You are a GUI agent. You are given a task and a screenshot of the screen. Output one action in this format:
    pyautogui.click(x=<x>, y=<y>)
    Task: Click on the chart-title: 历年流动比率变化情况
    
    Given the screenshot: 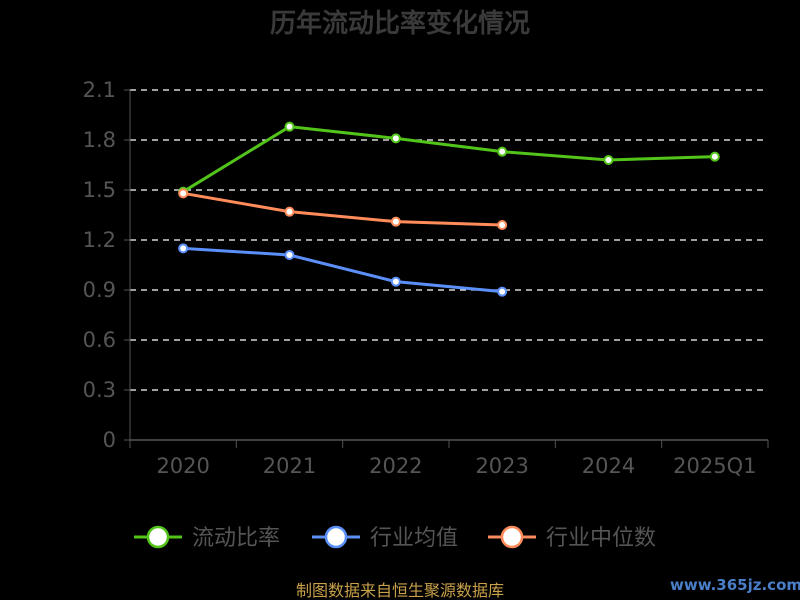 What is the action you would take?
    pyautogui.click(x=400, y=23)
    